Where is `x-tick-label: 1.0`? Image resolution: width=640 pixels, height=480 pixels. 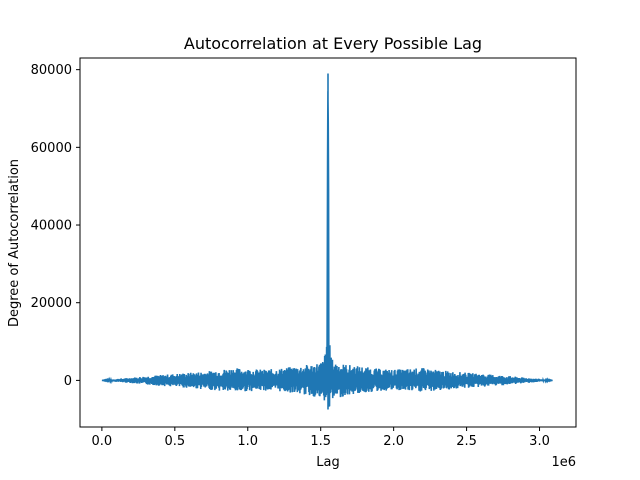 x-tick-label: 1.0 is located at coordinates (247, 441).